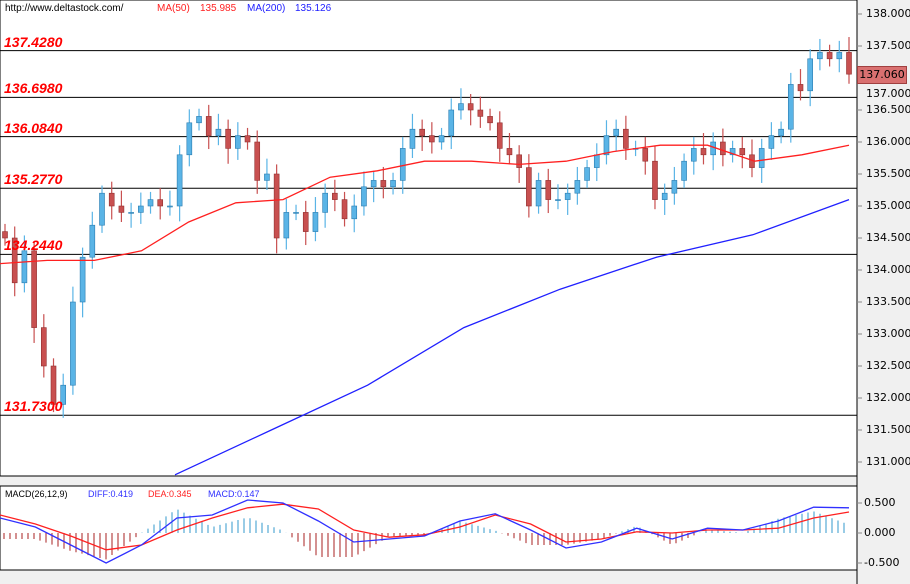 This screenshot has width=910, height=584. Describe the element at coordinates (64, 8) in the screenshot. I see `source-url: http://www.deltastock.com/` at that location.